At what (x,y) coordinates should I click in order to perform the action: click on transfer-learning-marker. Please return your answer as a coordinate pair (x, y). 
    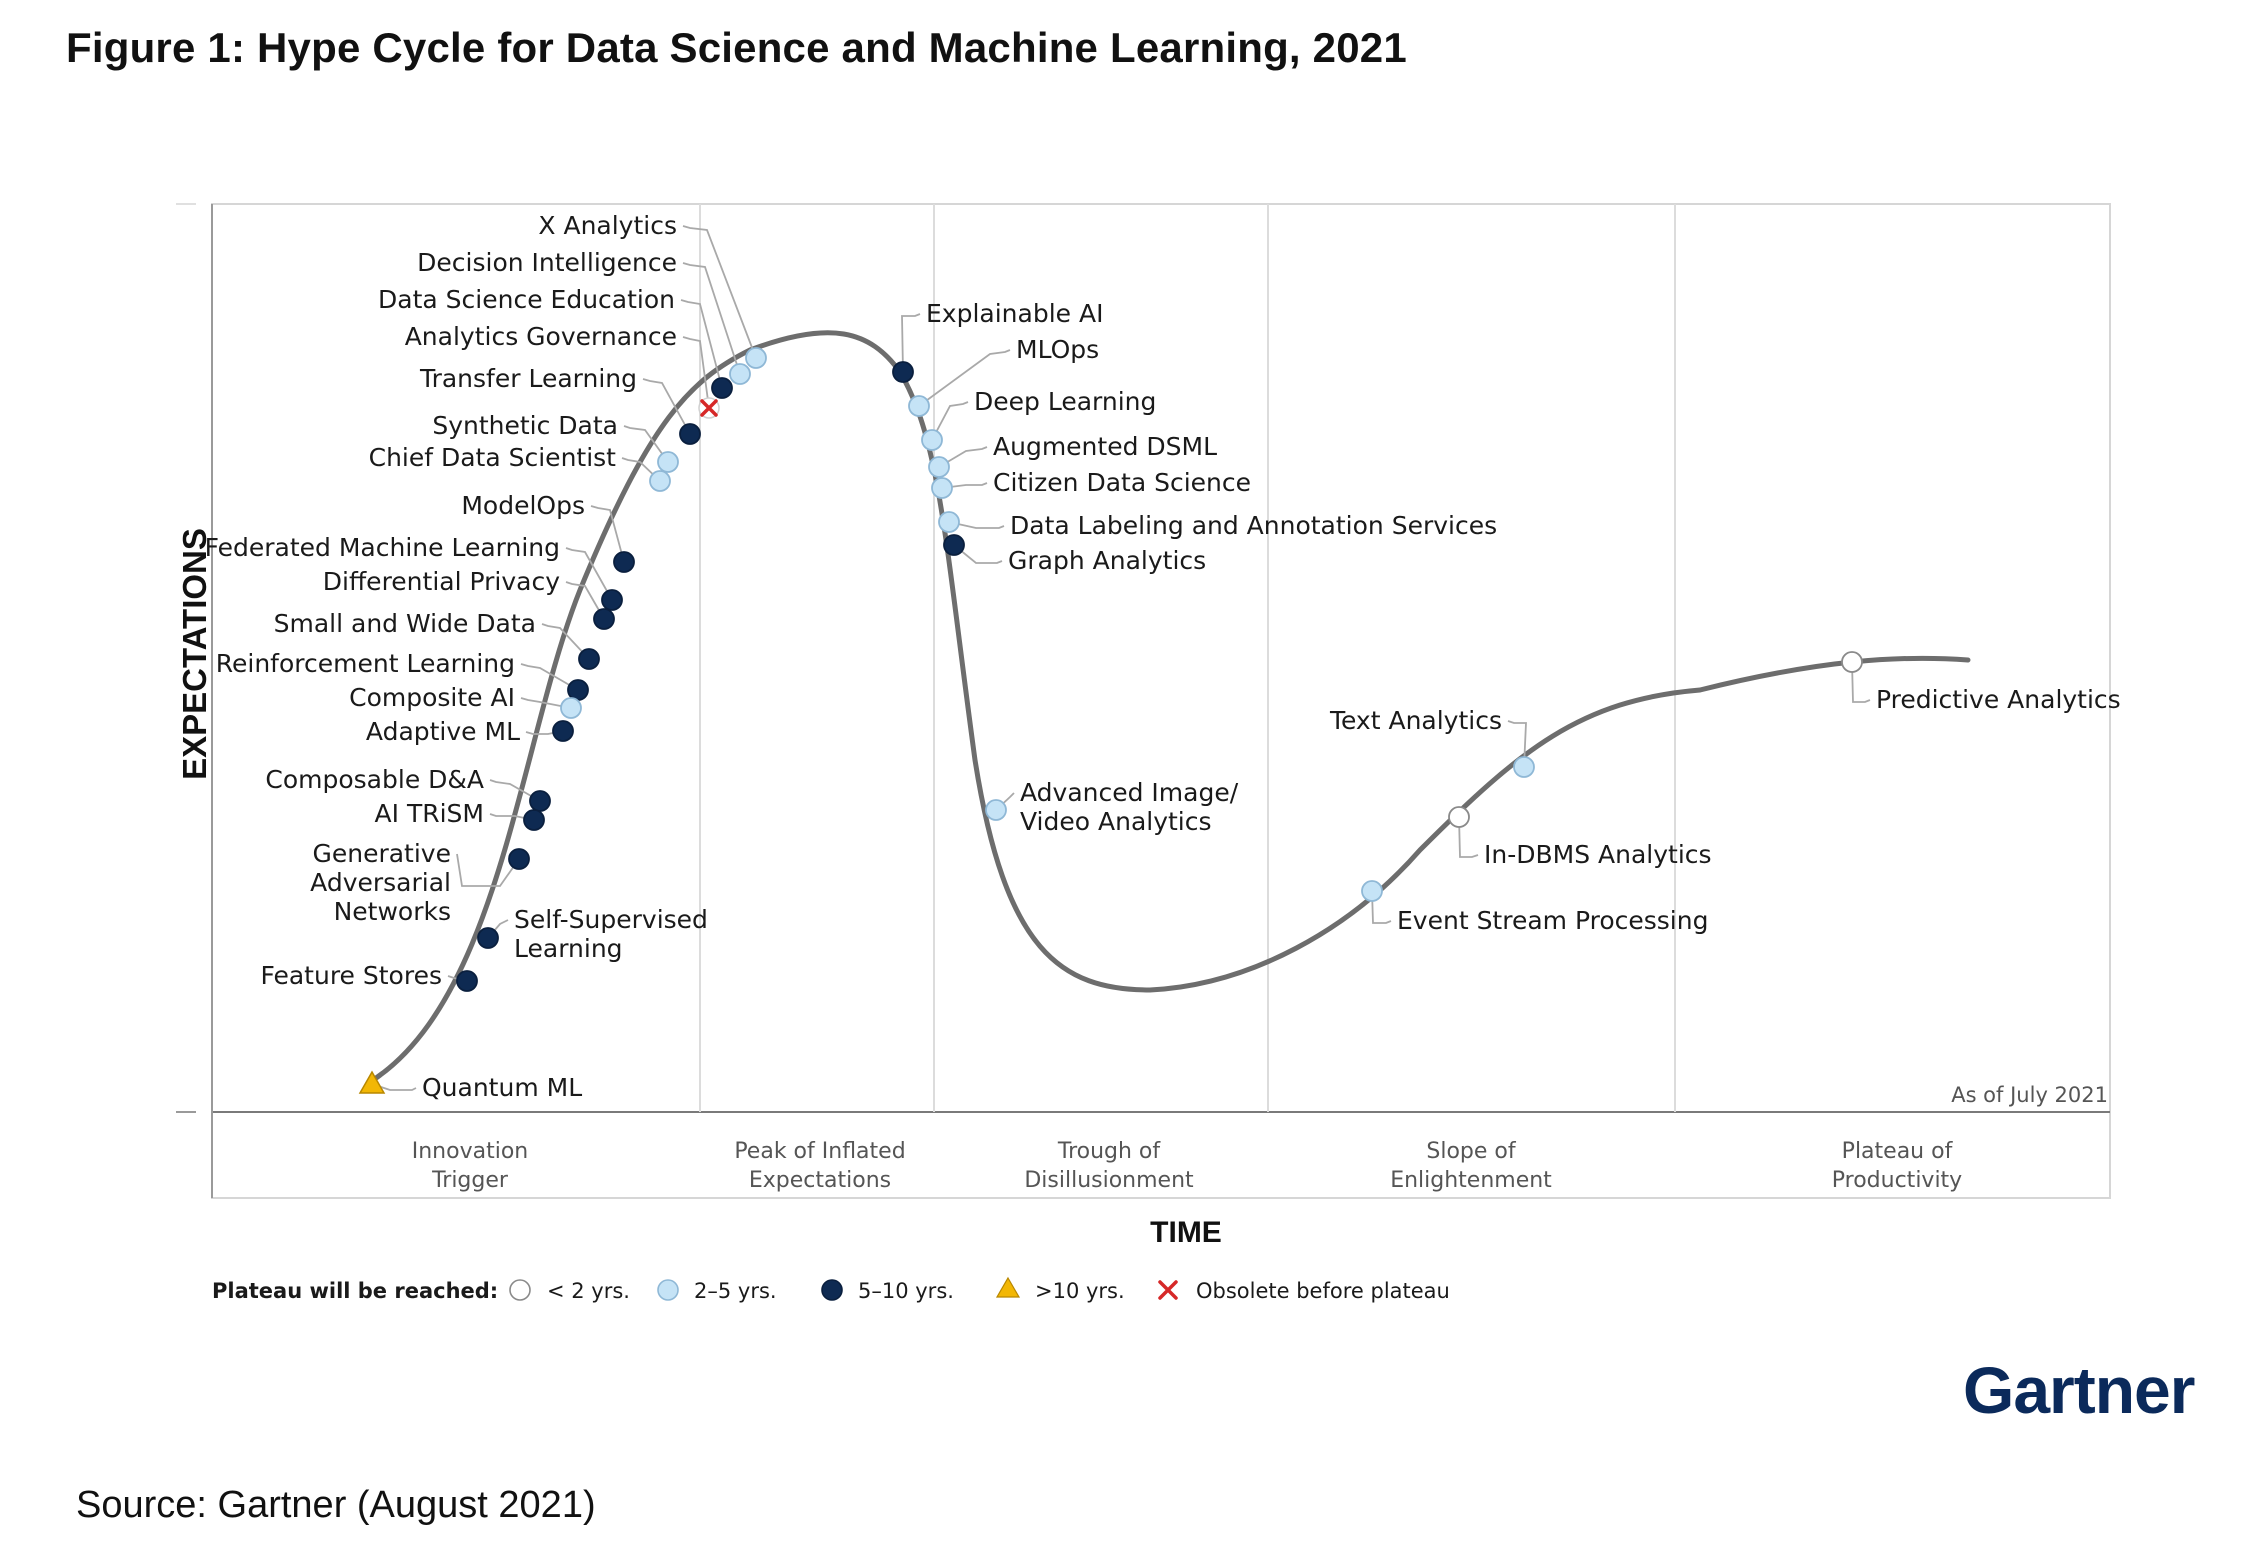
    Looking at the image, I should click on (690, 434).